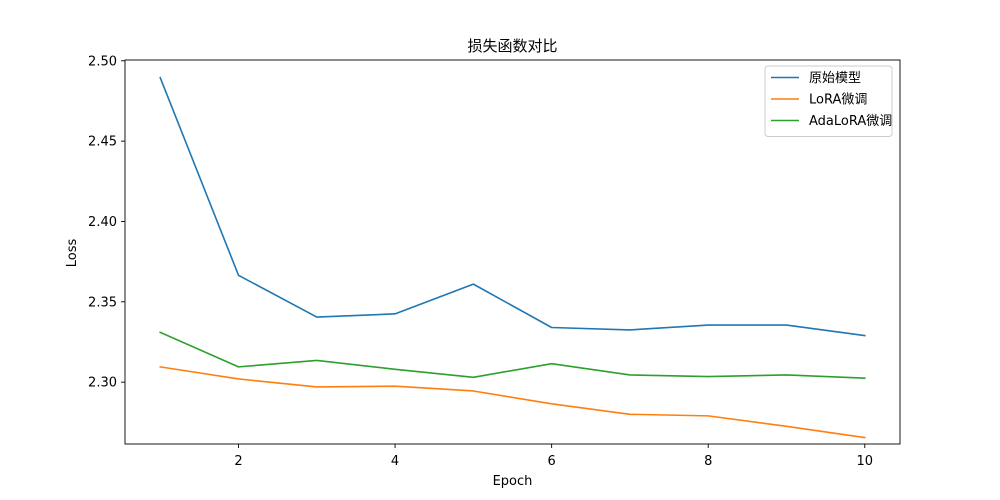 The image size is (1000, 500). I want to click on x-tick-label: 10, so click(864, 461).